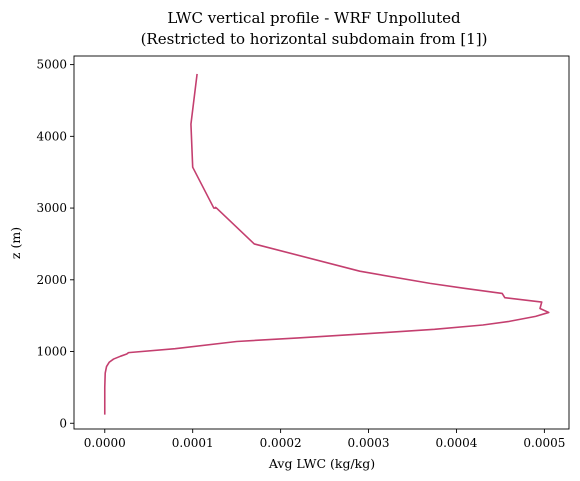 The image size is (580, 481). I want to click on y-tick-label: 3000, so click(51, 208).